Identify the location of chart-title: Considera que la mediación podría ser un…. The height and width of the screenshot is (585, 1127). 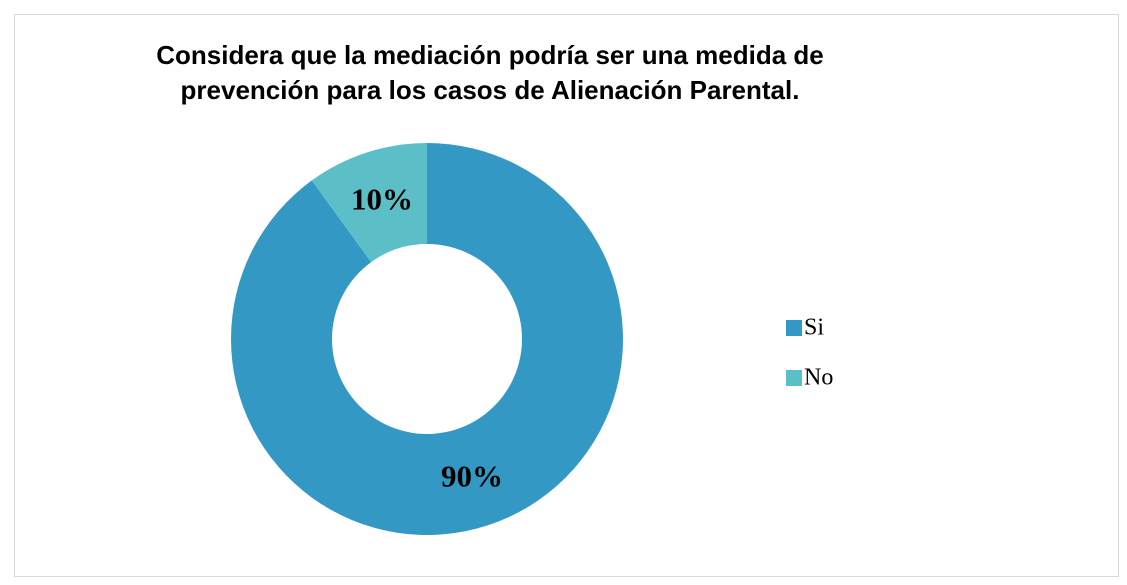
(490, 72).